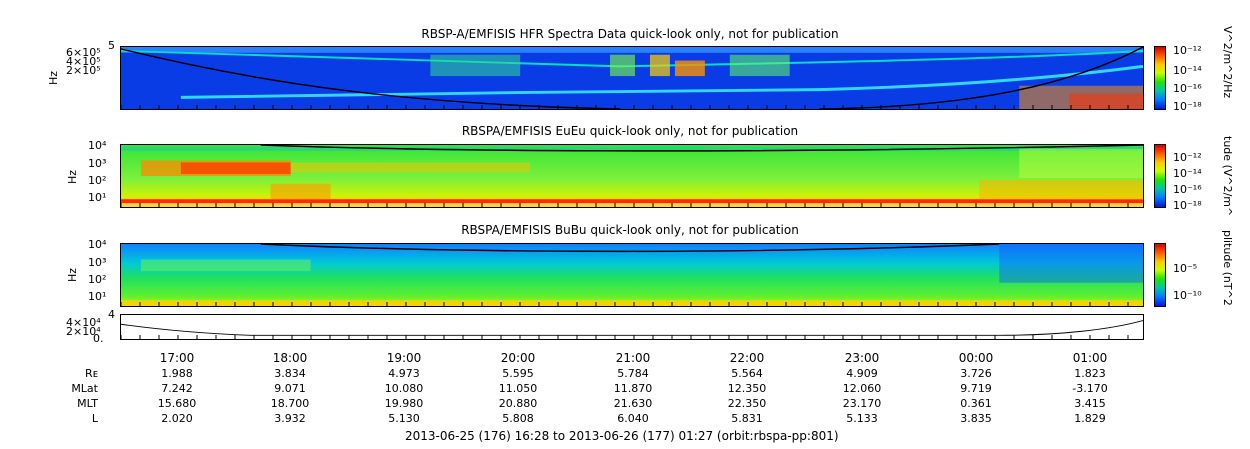 The image size is (1250, 449). What do you see at coordinates (72, 176) in the screenshot?
I see `panel2-ylabel: Hz` at bounding box center [72, 176].